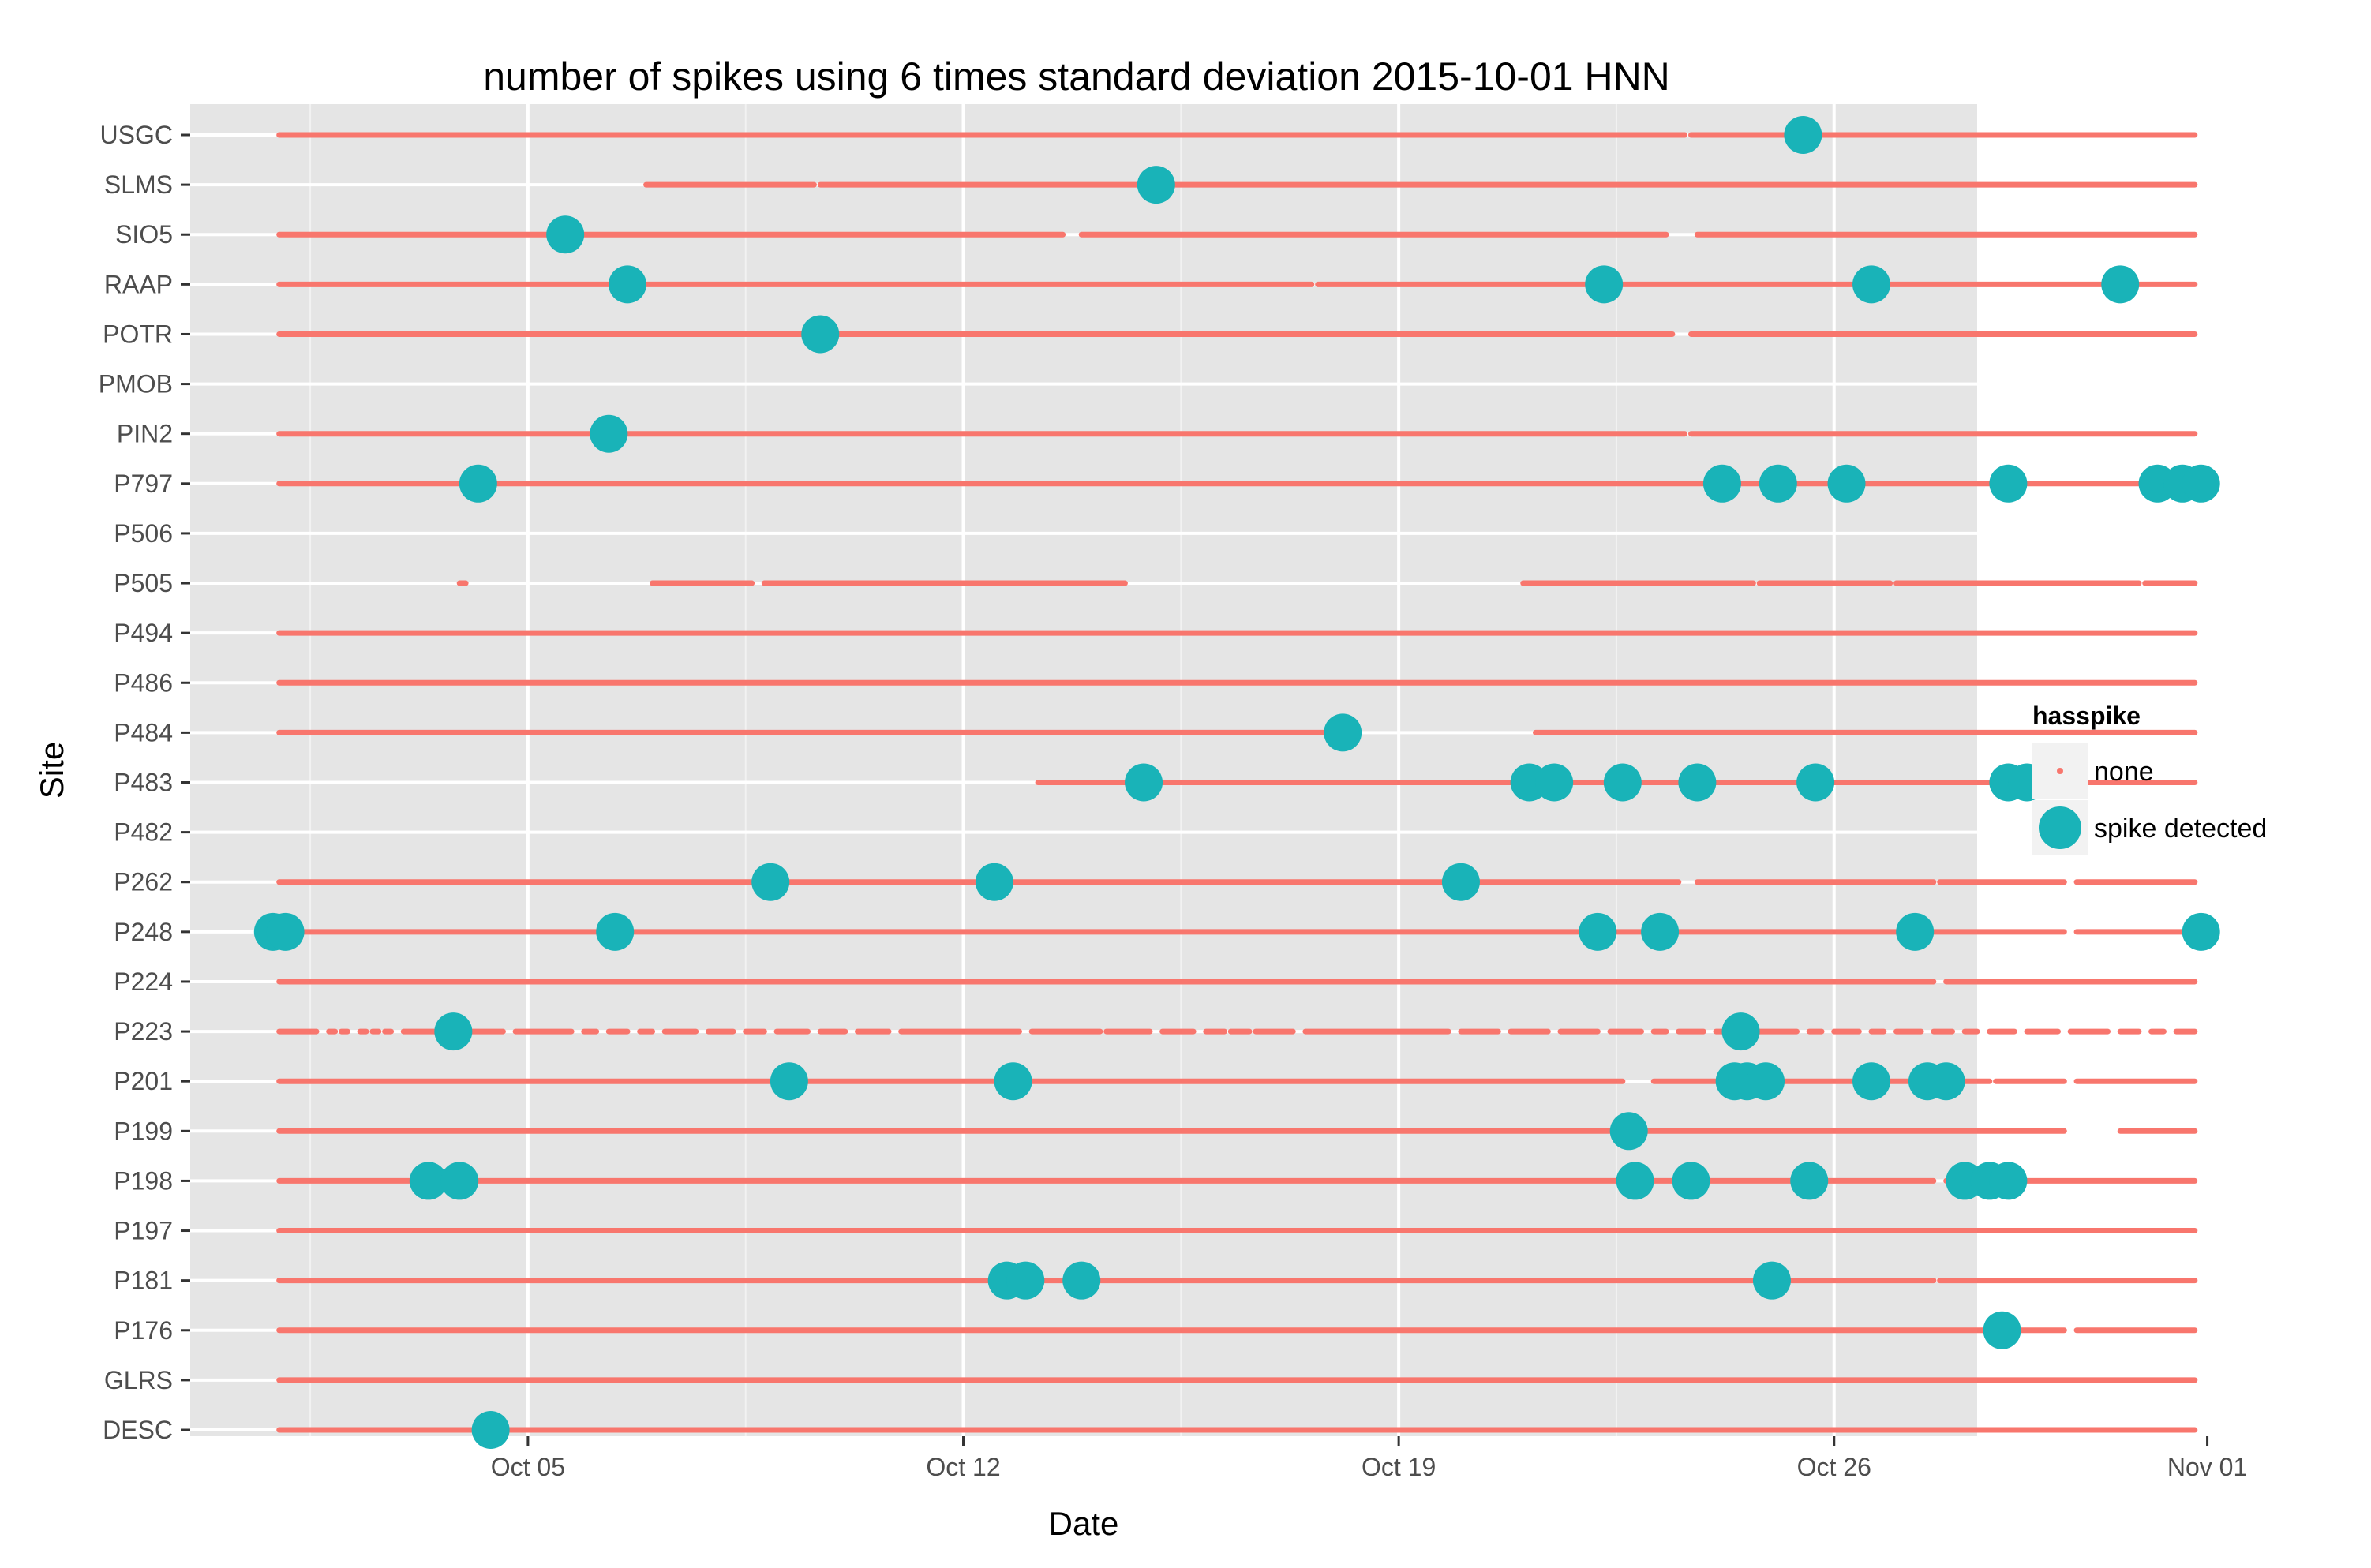  I want to click on y-tick-label: P198, so click(143, 1181).